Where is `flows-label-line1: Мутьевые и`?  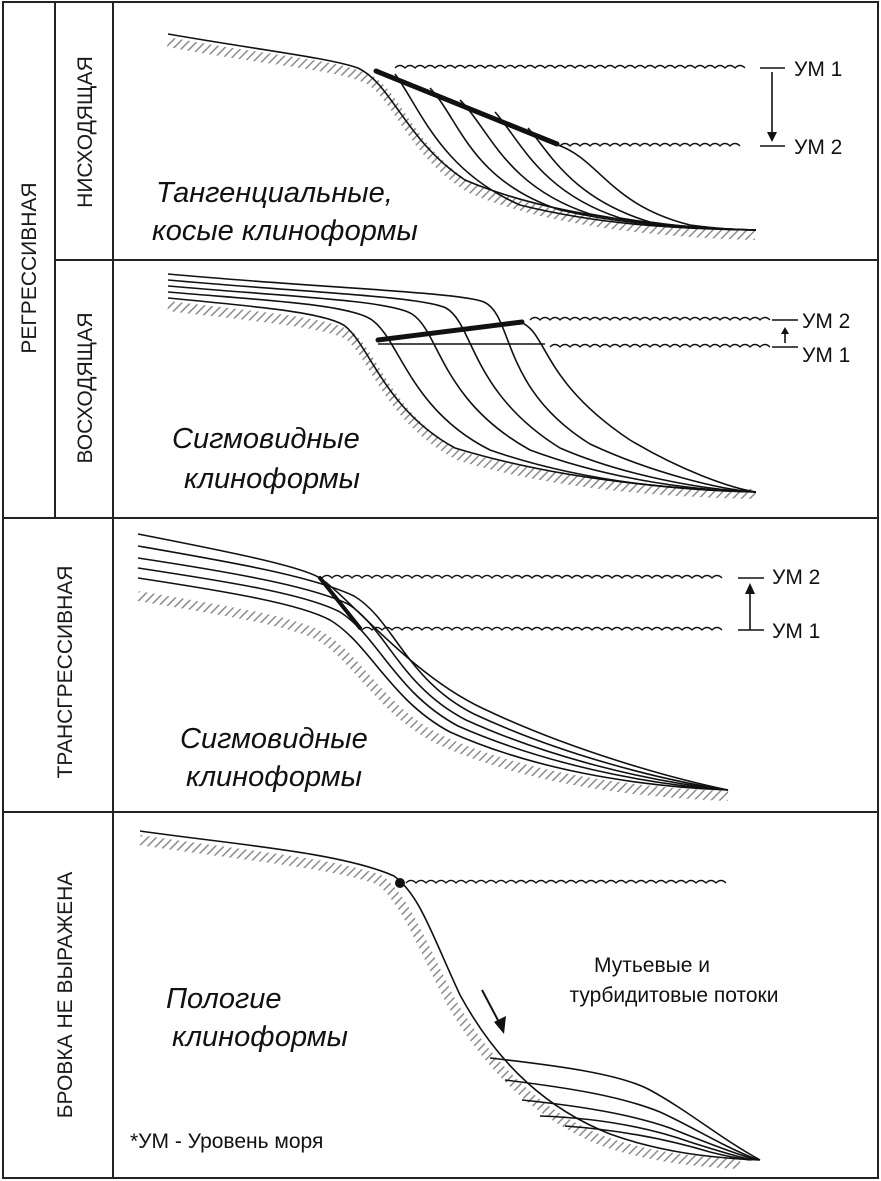 flows-label-line1: Мутьевые и is located at coordinates (652, 965).